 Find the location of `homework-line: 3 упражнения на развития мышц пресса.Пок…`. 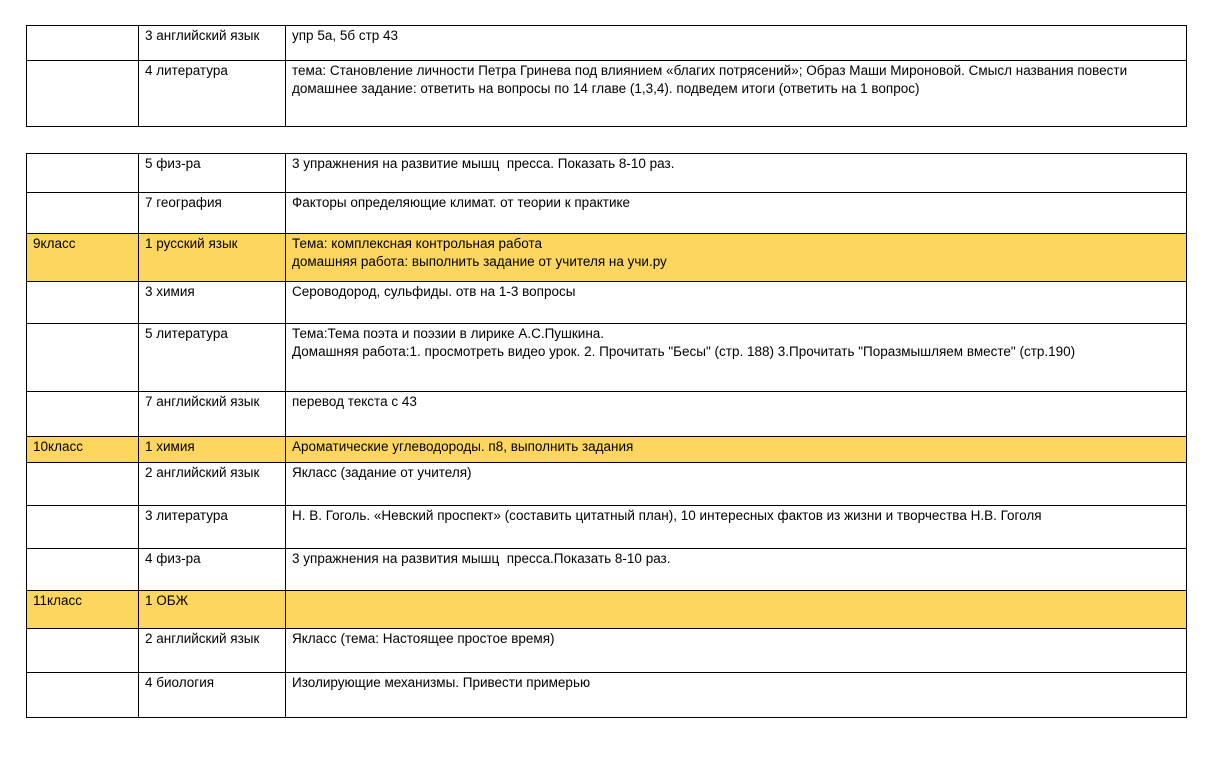

homework-line: 3 упражнения на развития мышц пресса.Пок… is located at coordinates (481, 558).